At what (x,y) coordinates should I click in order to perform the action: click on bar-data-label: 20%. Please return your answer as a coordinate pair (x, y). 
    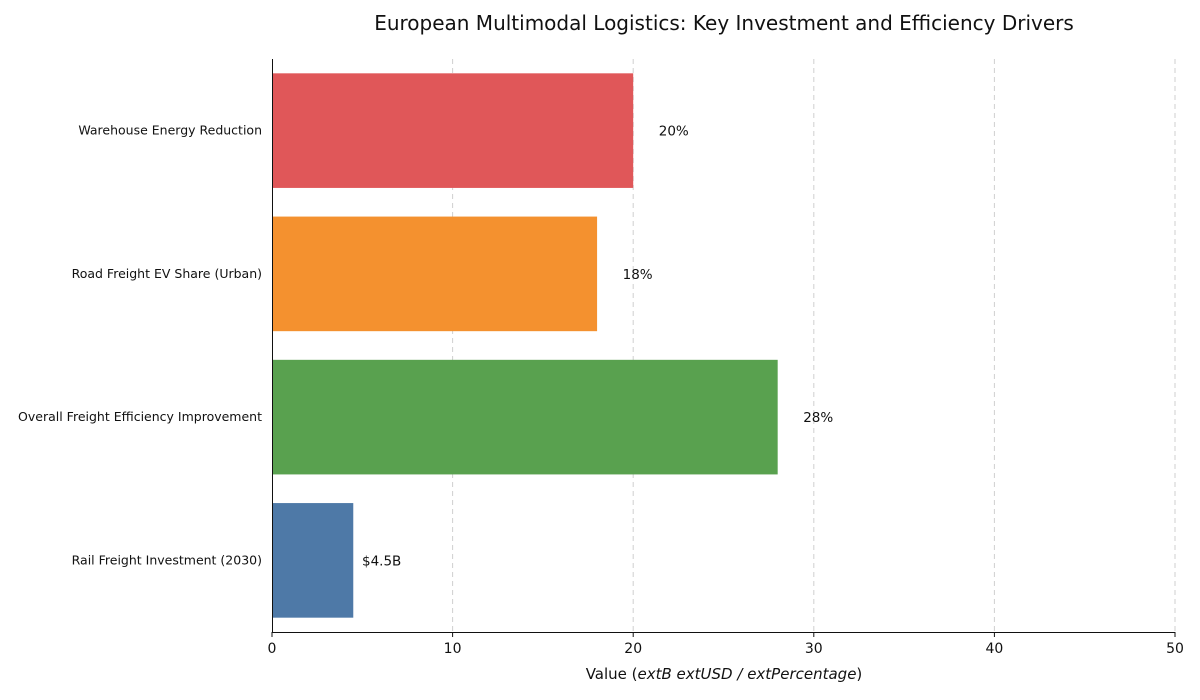
    Looking at the image, I should click on (674, 132).